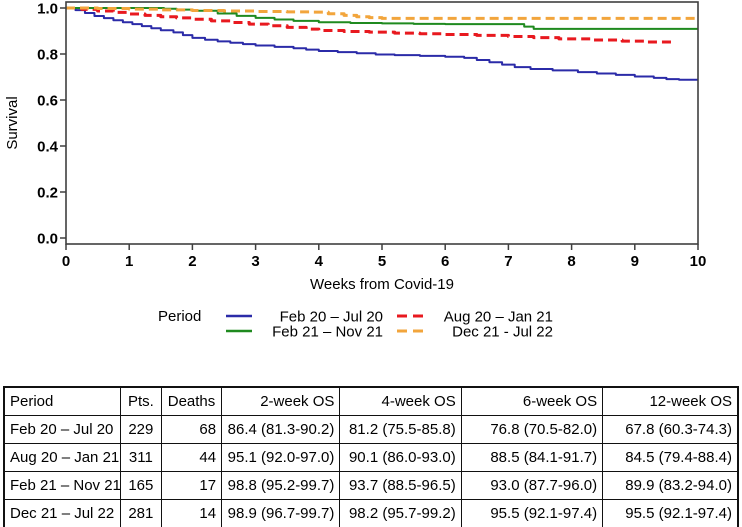  I want to click on table-cell: 17, so click(191, 485).